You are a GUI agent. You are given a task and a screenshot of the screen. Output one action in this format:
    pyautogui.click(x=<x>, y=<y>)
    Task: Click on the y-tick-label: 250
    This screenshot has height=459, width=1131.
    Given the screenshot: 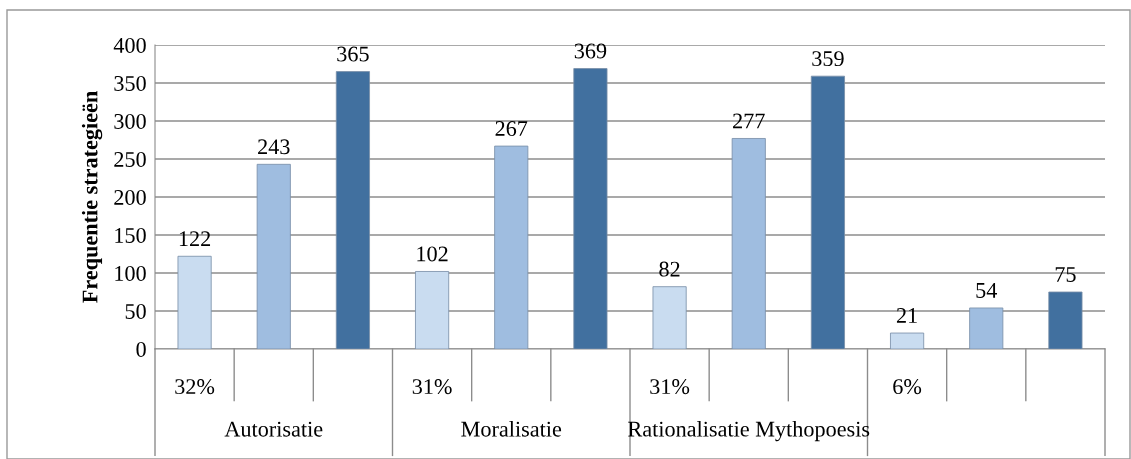 What is the action you would take?
    pyautogui.click(x=130, y=159)
    